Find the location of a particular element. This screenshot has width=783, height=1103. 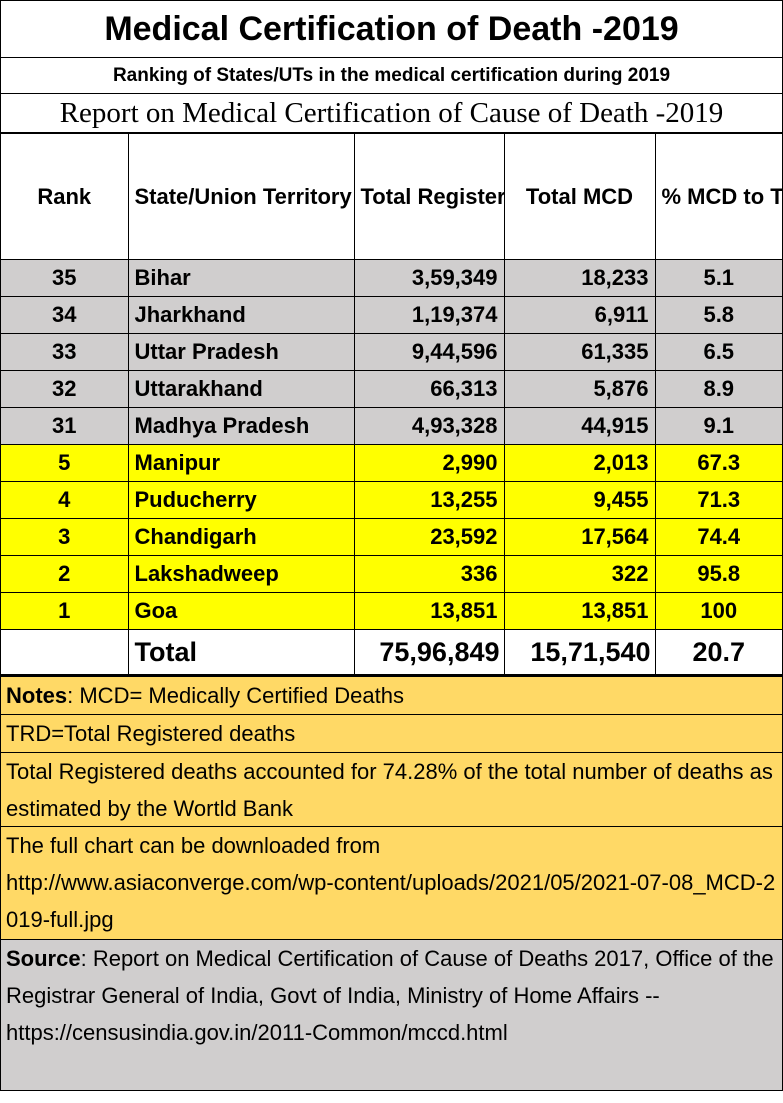

trd-cell: 1,19,374 is located at coordinates (429, 315).